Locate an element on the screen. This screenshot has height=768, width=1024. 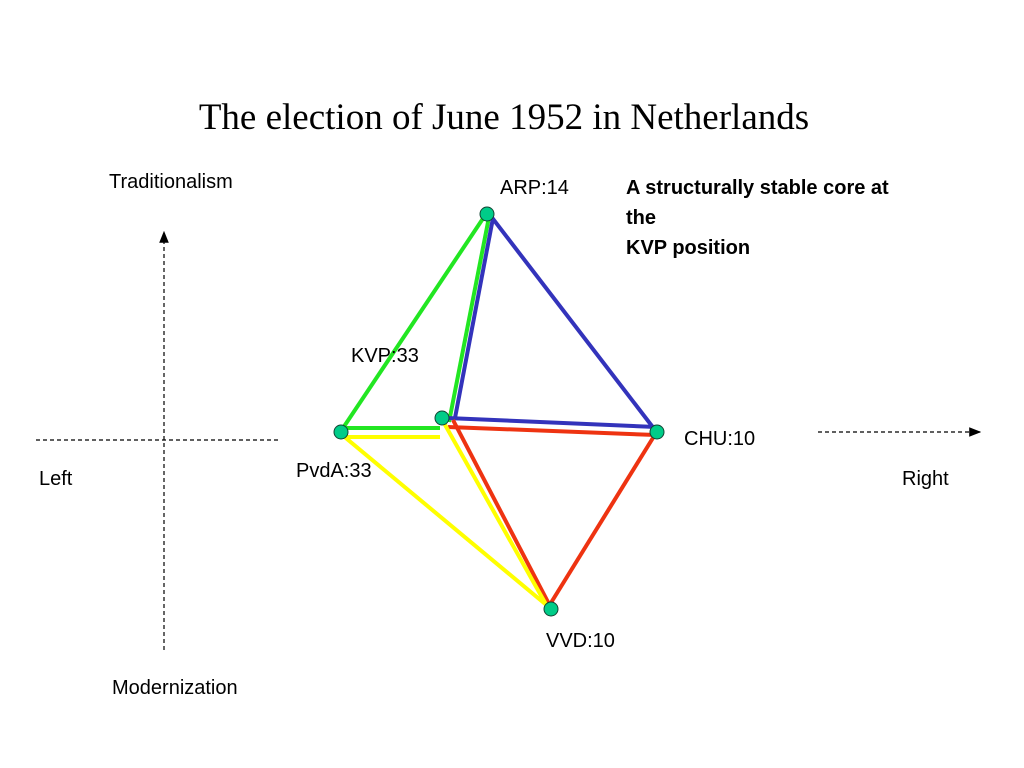
edge-kvp-chu-blue is located at coordinates (551, 422).